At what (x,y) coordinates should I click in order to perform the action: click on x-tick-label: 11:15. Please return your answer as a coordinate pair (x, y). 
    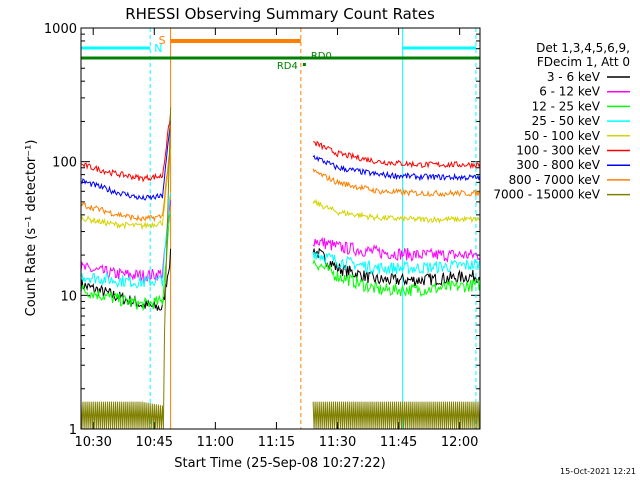
    Looking at the image, I should click on (276, 442).